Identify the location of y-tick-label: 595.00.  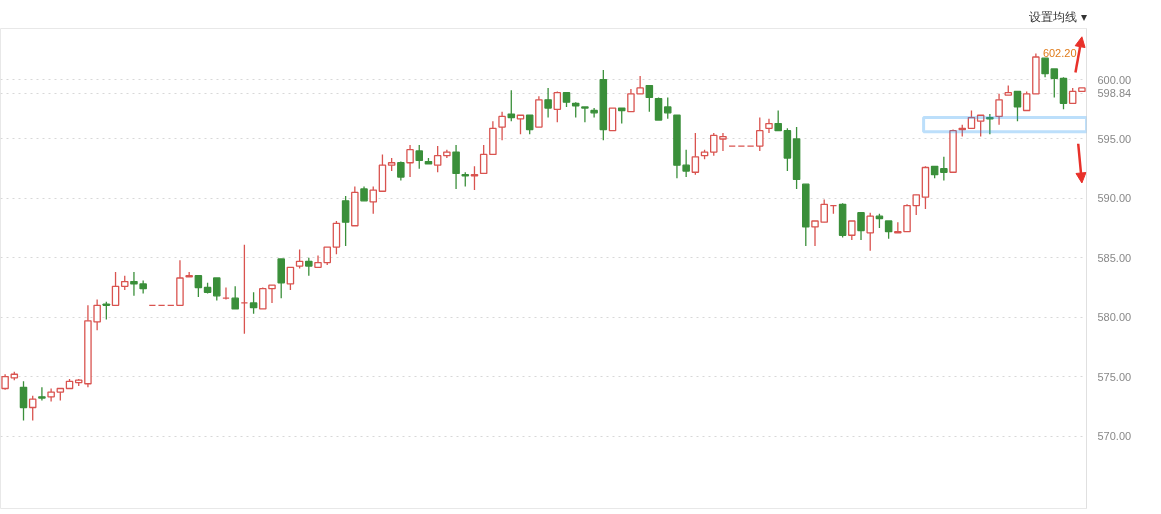
(1114, 139).